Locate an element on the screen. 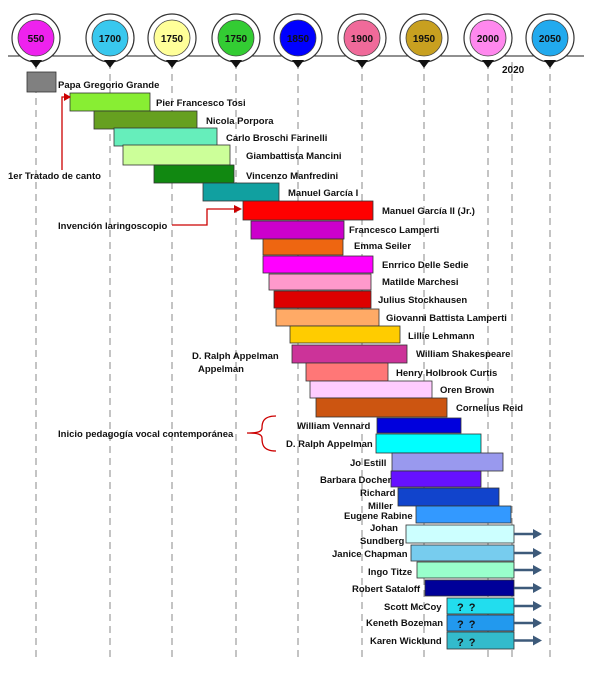 Image resolution: width=589 pixels, height=679 pixels. person-enrrico-delle-sedie: Enrrico Delle Sedie is located at coordinates (365, 264).